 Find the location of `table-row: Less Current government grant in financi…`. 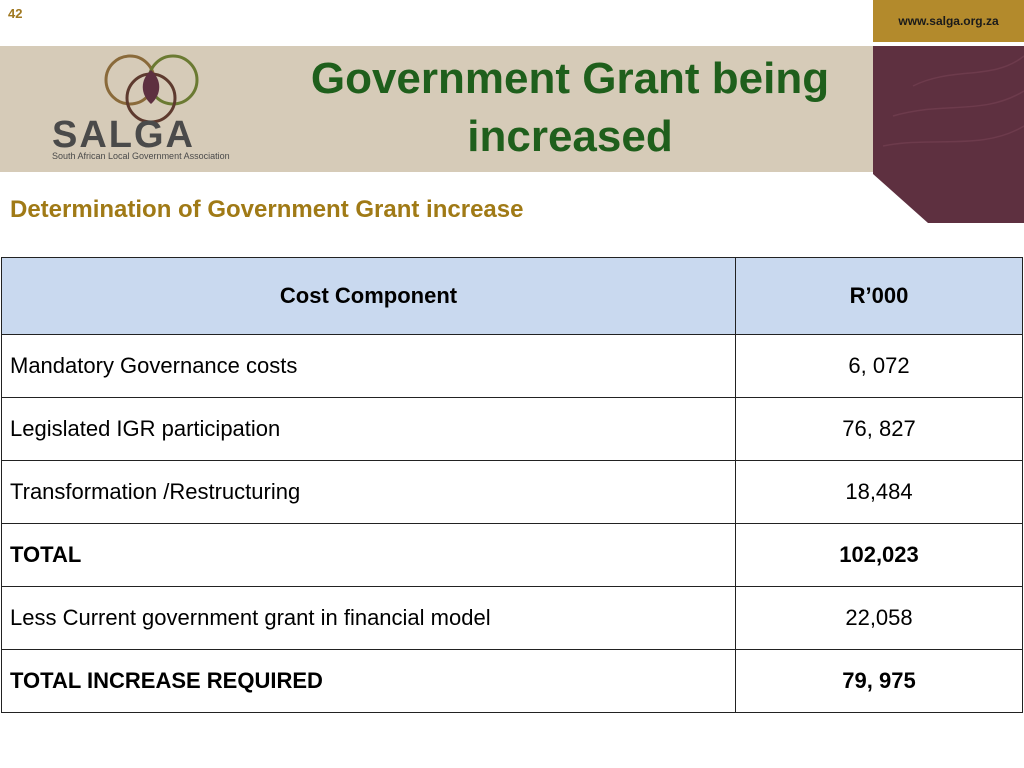

table-row: Less Current government grant in financi… is located at coordinates (512, 618).